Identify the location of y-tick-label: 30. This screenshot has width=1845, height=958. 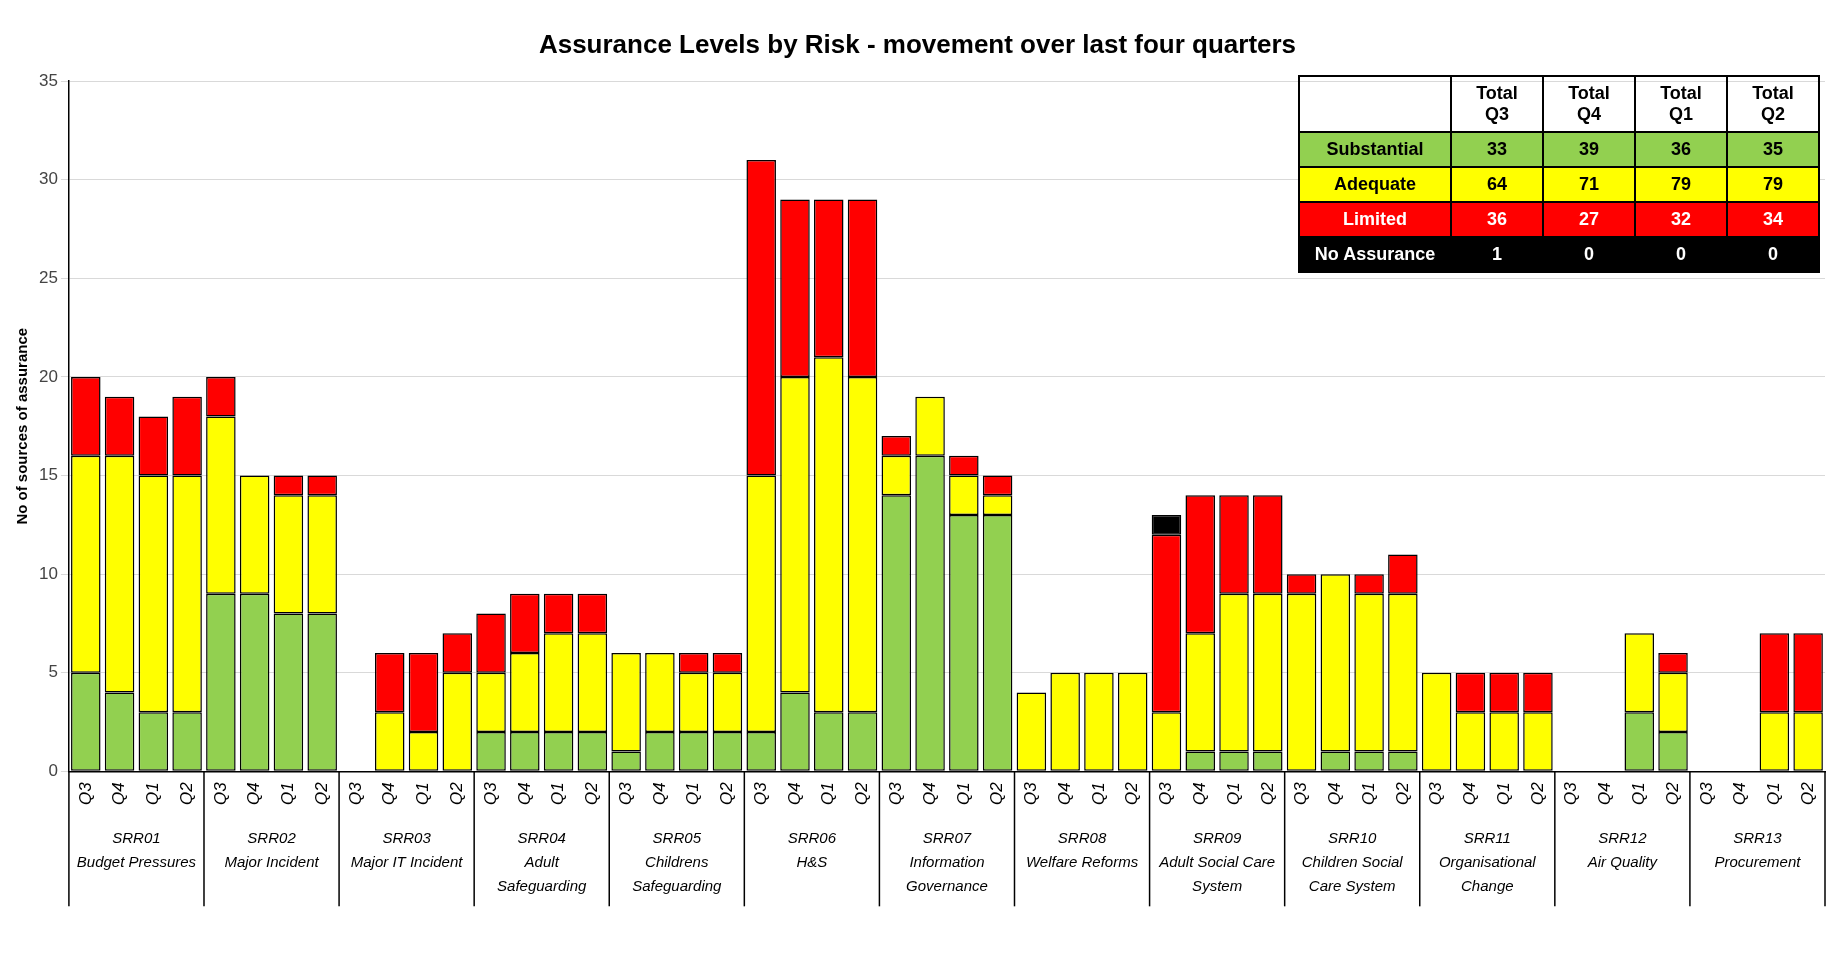
(48, 179).